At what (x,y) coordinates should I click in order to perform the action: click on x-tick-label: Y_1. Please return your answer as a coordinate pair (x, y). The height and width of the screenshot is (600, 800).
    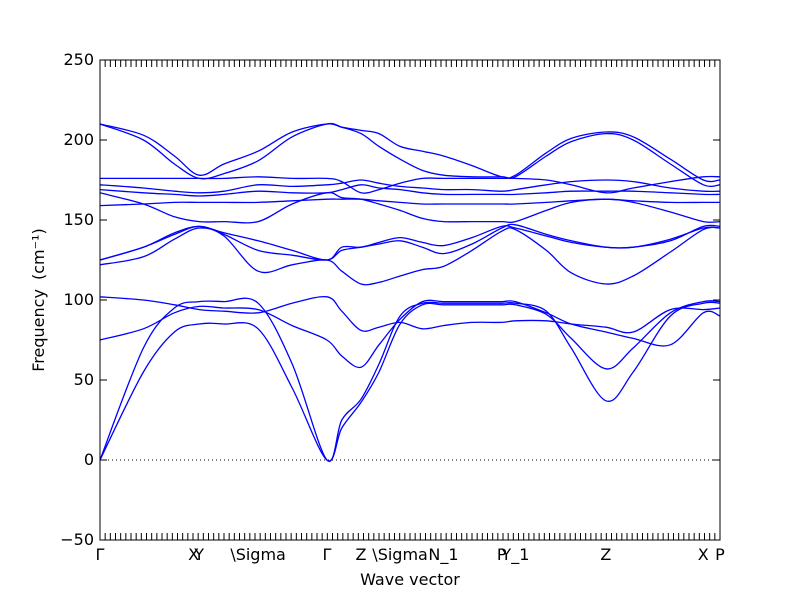
    Looking at the image, I should click on (514, 555).